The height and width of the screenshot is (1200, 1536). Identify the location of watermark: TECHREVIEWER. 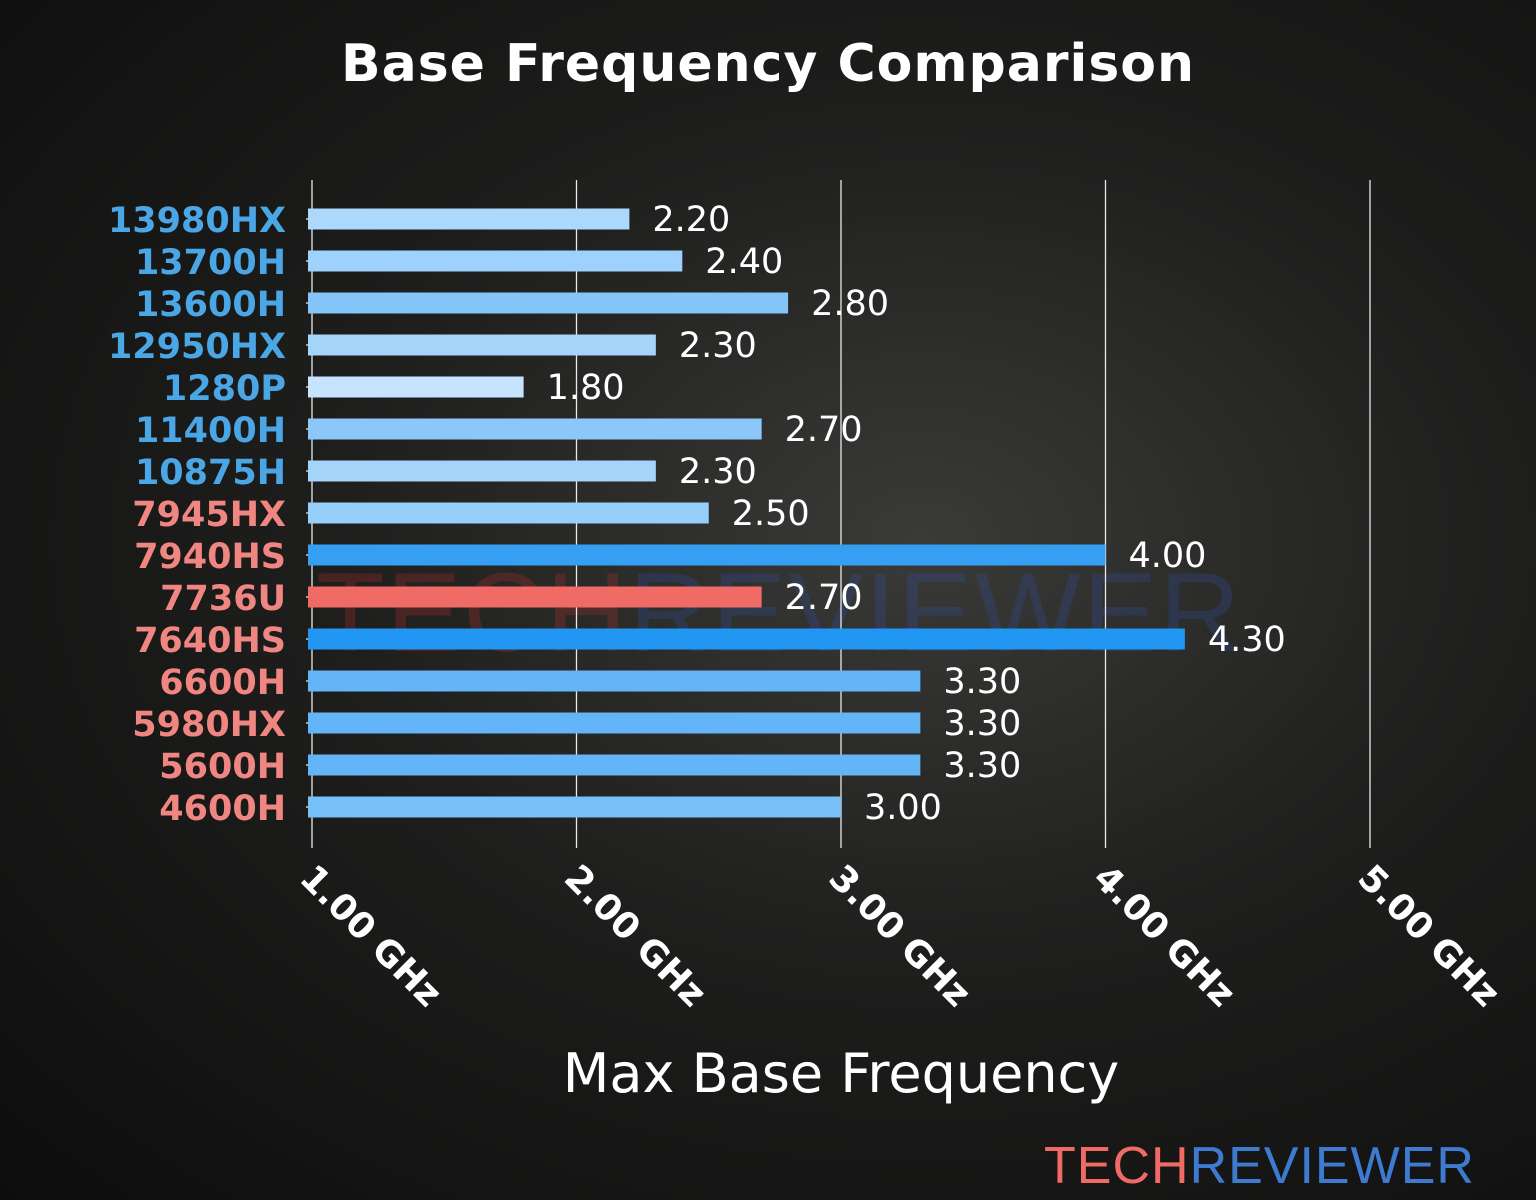
(779, 612).